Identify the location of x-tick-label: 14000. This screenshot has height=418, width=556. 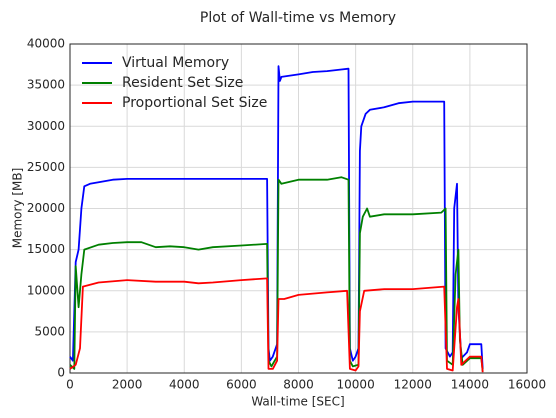
(470, 385).